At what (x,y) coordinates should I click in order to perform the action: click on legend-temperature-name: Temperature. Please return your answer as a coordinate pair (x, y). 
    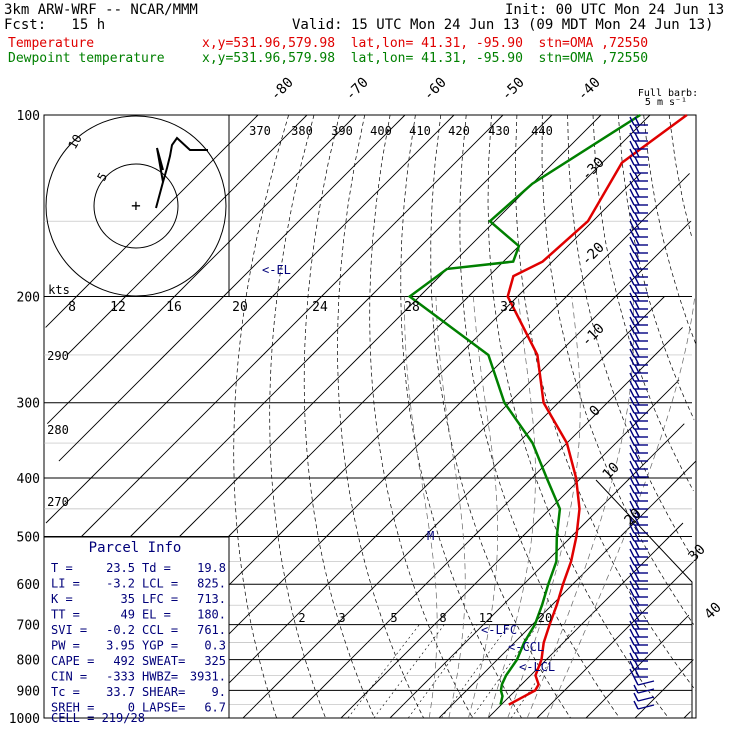
    Looking at the image, I should click on (51, 43).